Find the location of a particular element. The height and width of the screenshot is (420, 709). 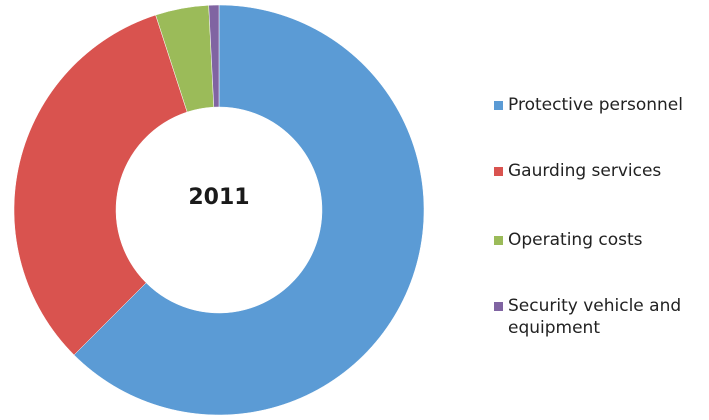

legend-label-gaurding-services: Gaurding services is located at coordinates (585, 171).